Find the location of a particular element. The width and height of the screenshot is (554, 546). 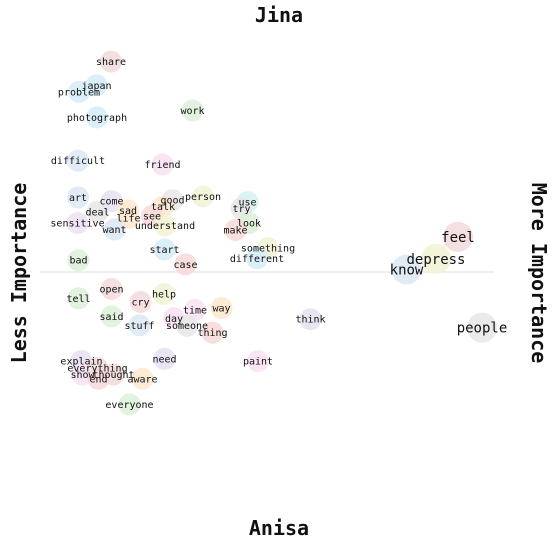

point-bubble-paint is located at coordinates (258, 361).